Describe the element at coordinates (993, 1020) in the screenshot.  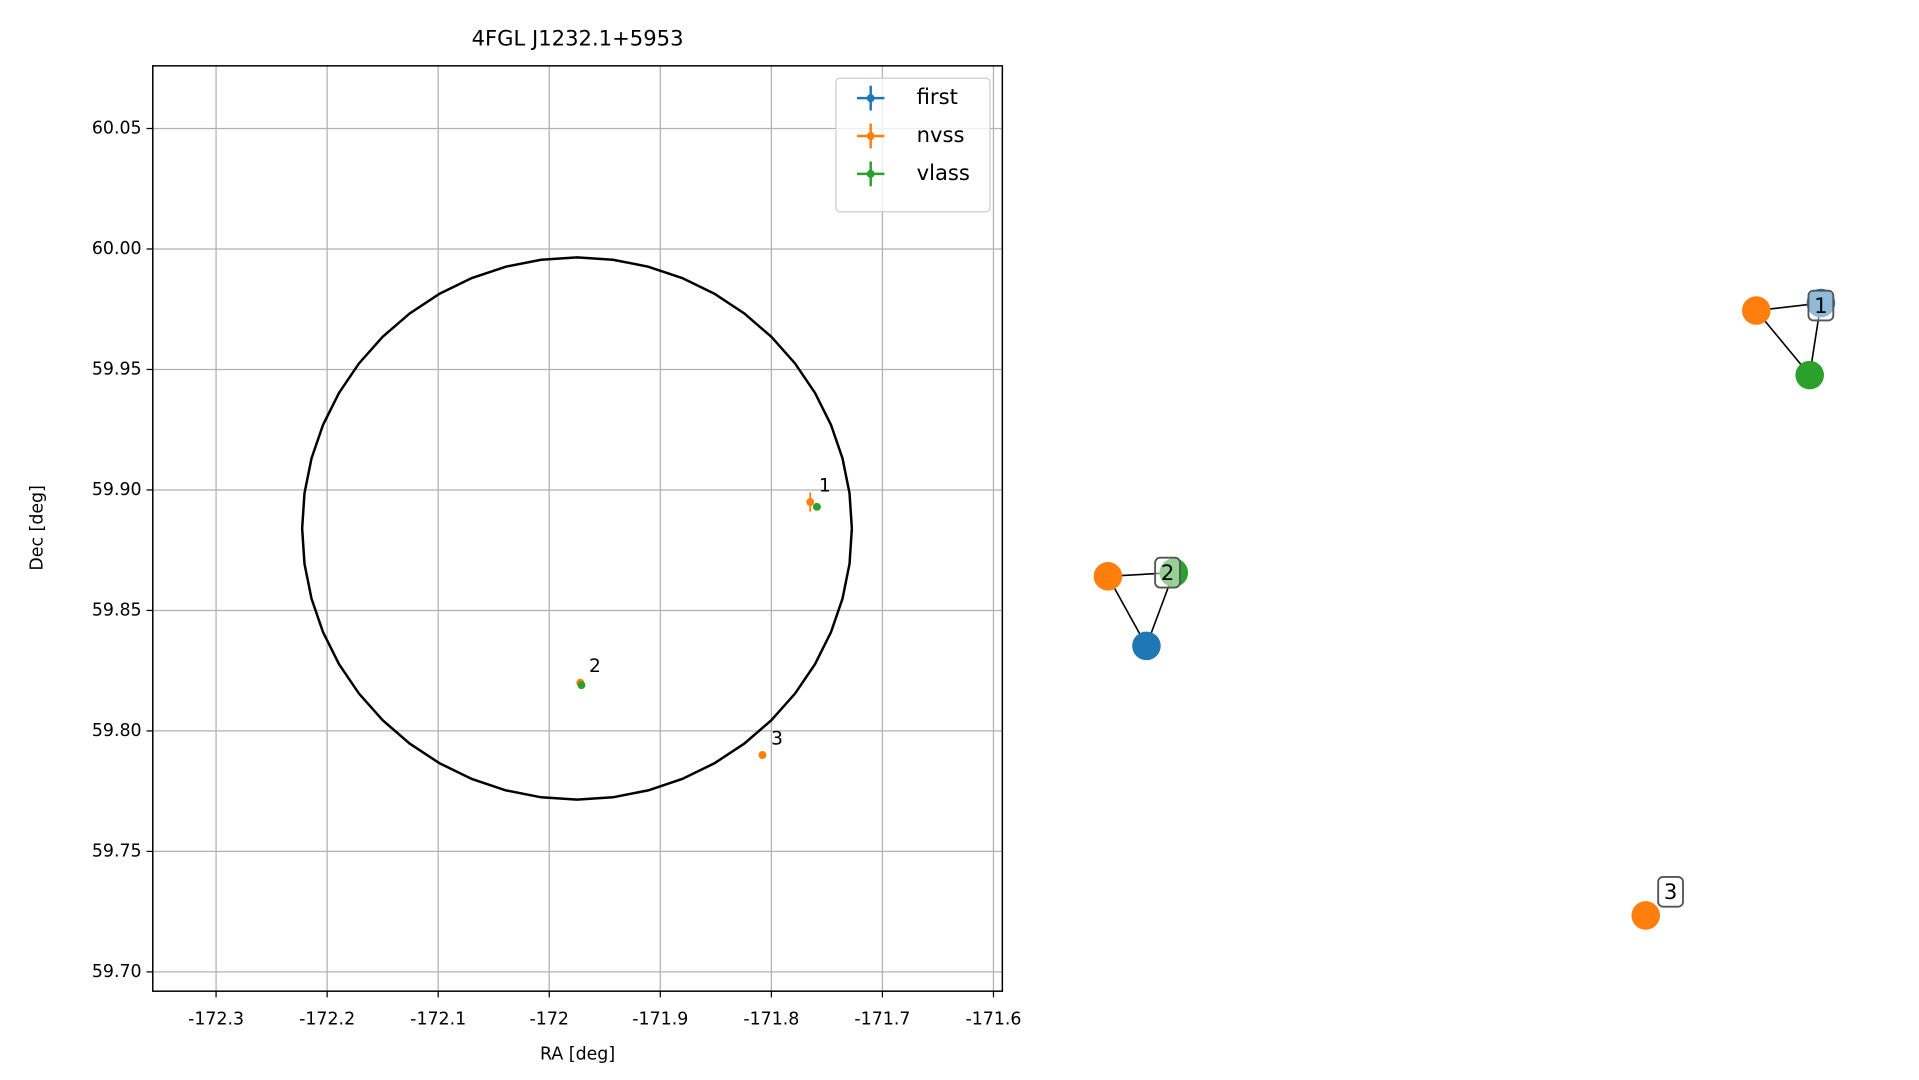
I see `x-tick-label: -171.6` at that location.